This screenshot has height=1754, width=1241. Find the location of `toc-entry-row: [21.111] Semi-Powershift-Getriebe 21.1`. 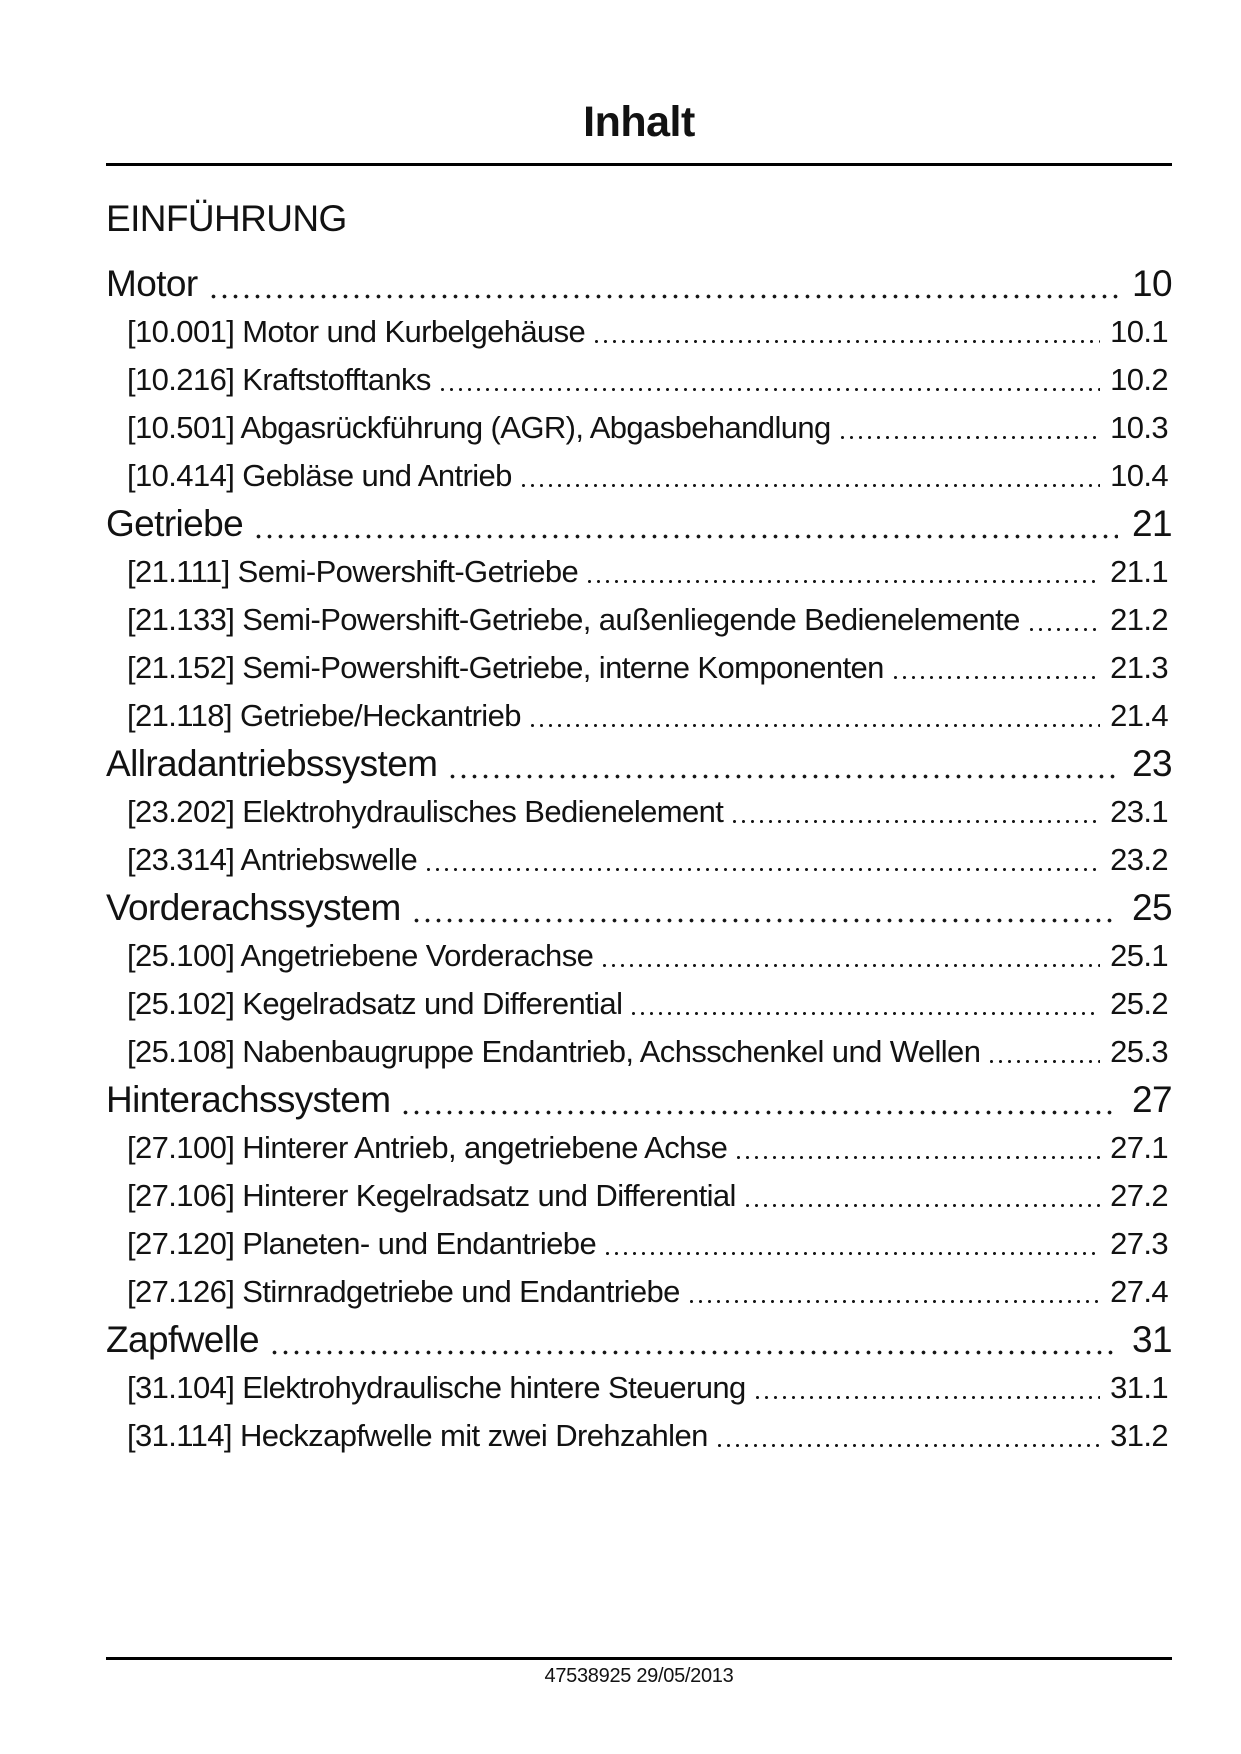

toc-entry-row: [21.111] Semi-Powershift-Getriebe 21.1 is located at coordinates (639, 572).